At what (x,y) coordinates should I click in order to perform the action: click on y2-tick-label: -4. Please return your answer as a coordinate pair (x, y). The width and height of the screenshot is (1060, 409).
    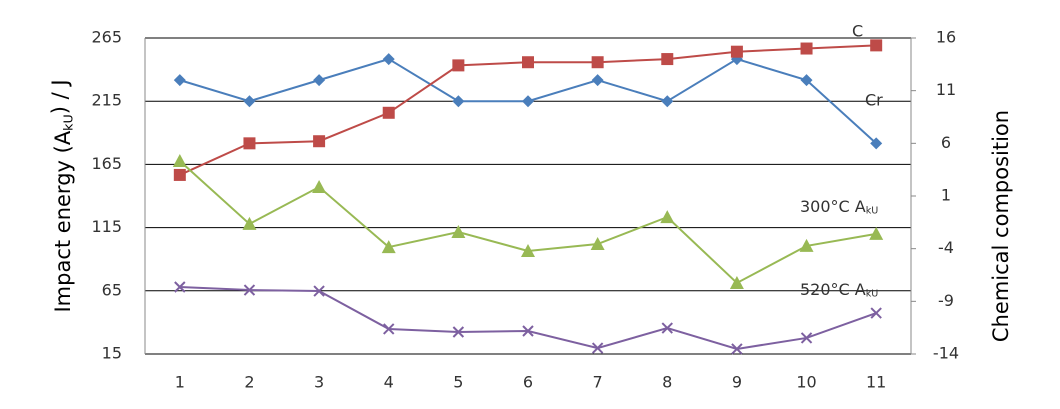
    Looking at the image, I should click on (946, 247).